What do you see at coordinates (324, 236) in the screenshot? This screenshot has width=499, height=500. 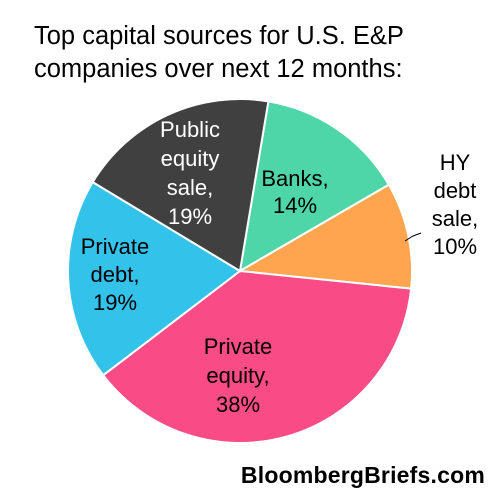 I see `pie-slice-hy-debt-sale` at bounding box center [324, 236].